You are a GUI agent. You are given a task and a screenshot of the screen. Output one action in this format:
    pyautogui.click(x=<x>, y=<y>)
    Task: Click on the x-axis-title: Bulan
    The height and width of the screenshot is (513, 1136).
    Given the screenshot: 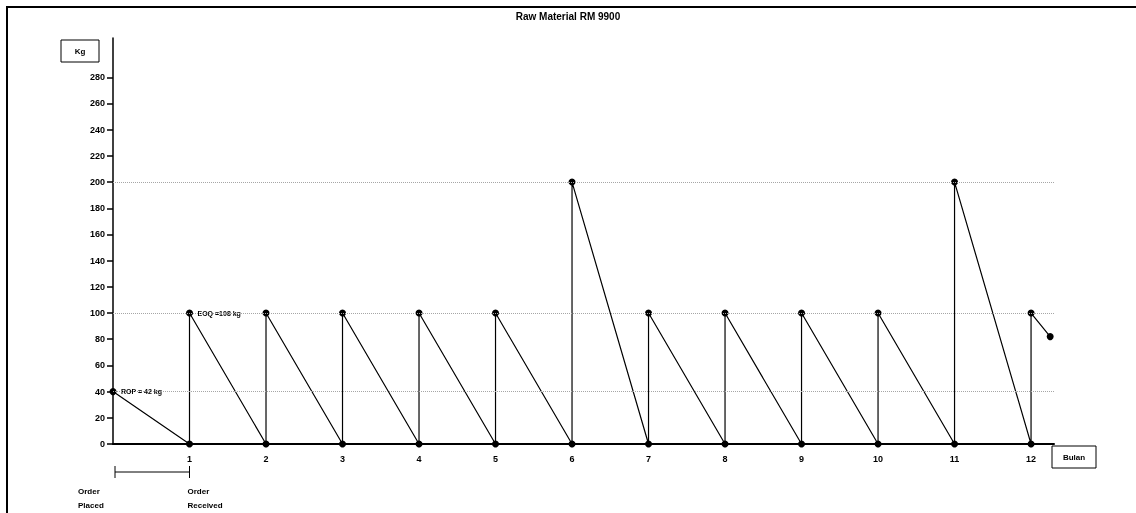 What is the action you would take?
    pyautogui.click(x=1074, y=457)
    